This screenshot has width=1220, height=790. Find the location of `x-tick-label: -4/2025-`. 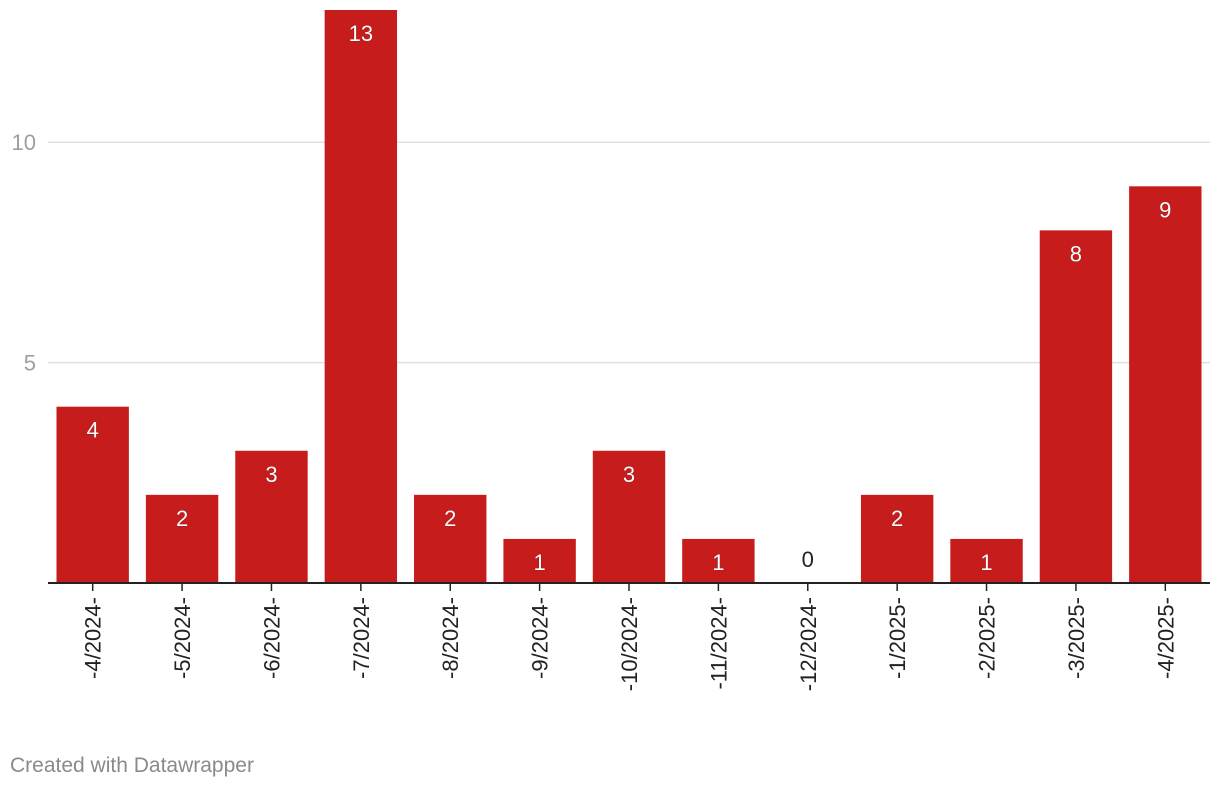

x-tick-label: -4/2025- is located at coordinates (1165, 638).